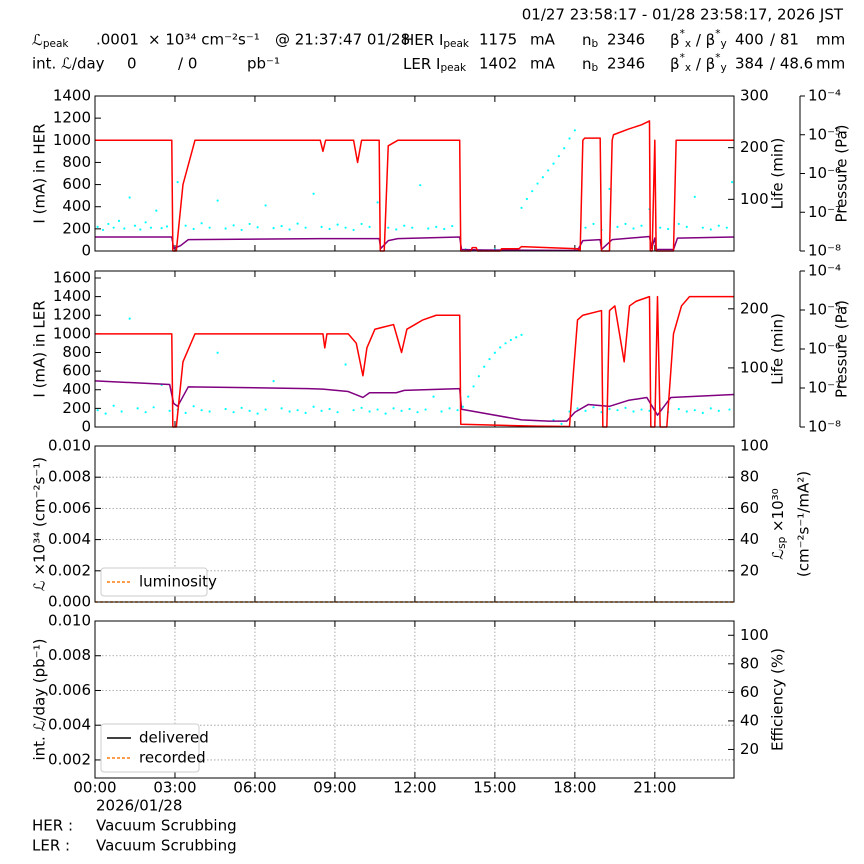  I want to click on header-item: 384, so click(749, 64).